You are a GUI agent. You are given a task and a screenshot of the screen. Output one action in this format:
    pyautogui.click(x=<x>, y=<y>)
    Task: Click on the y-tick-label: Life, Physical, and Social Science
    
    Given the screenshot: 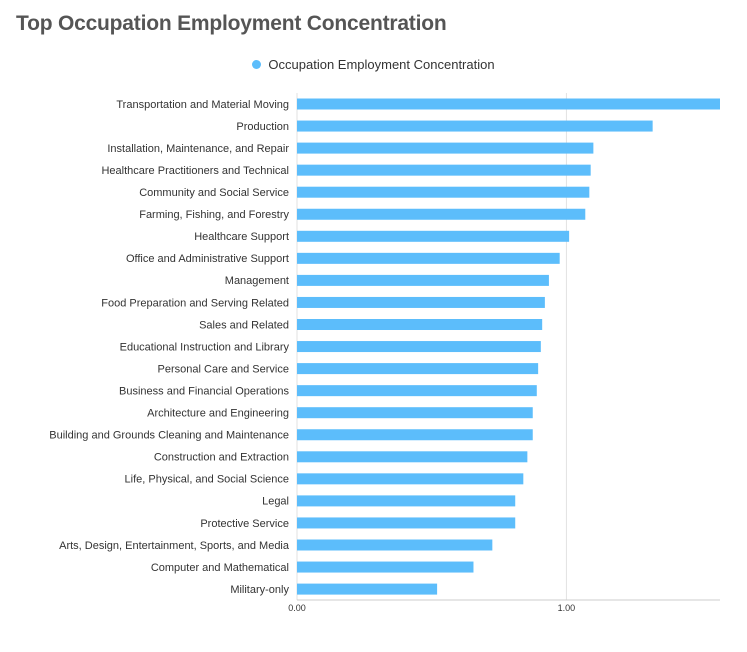 What is the action you would take?
    pyautogui.click(x=207, y=480)
    